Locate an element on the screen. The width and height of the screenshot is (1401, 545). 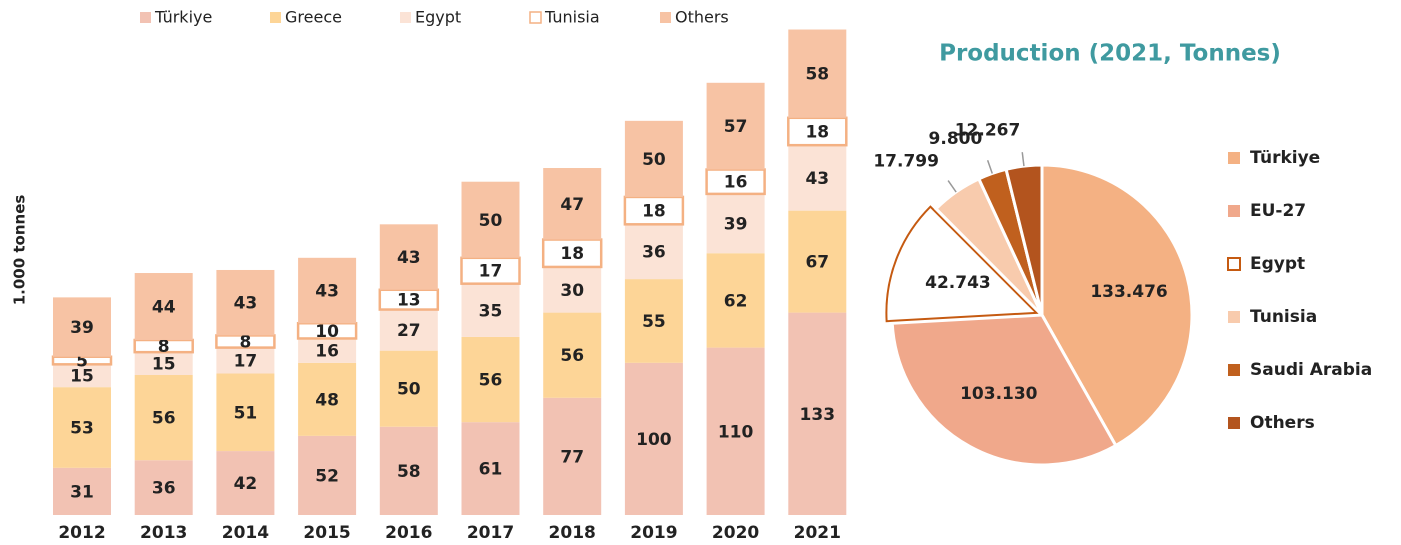
data-label: 51 is located at coordinates (246, 413).